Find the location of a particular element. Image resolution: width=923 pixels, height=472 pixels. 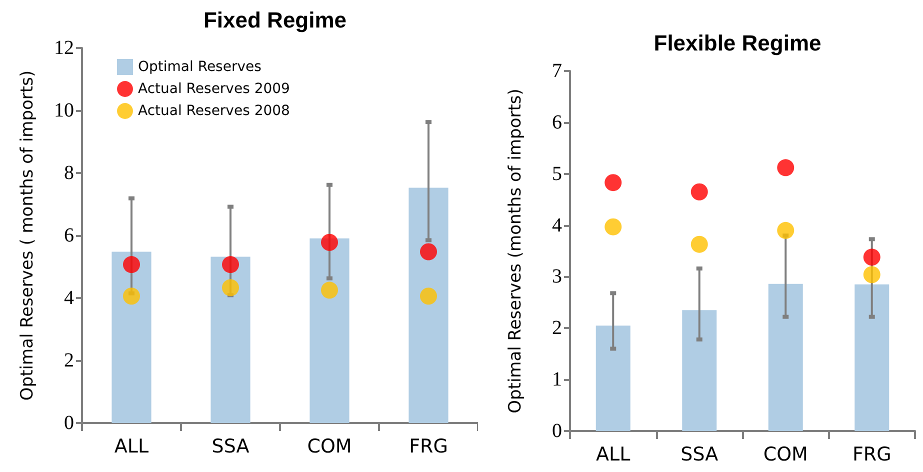

y-tick-label: 8 is located at coordinates (69, 173).